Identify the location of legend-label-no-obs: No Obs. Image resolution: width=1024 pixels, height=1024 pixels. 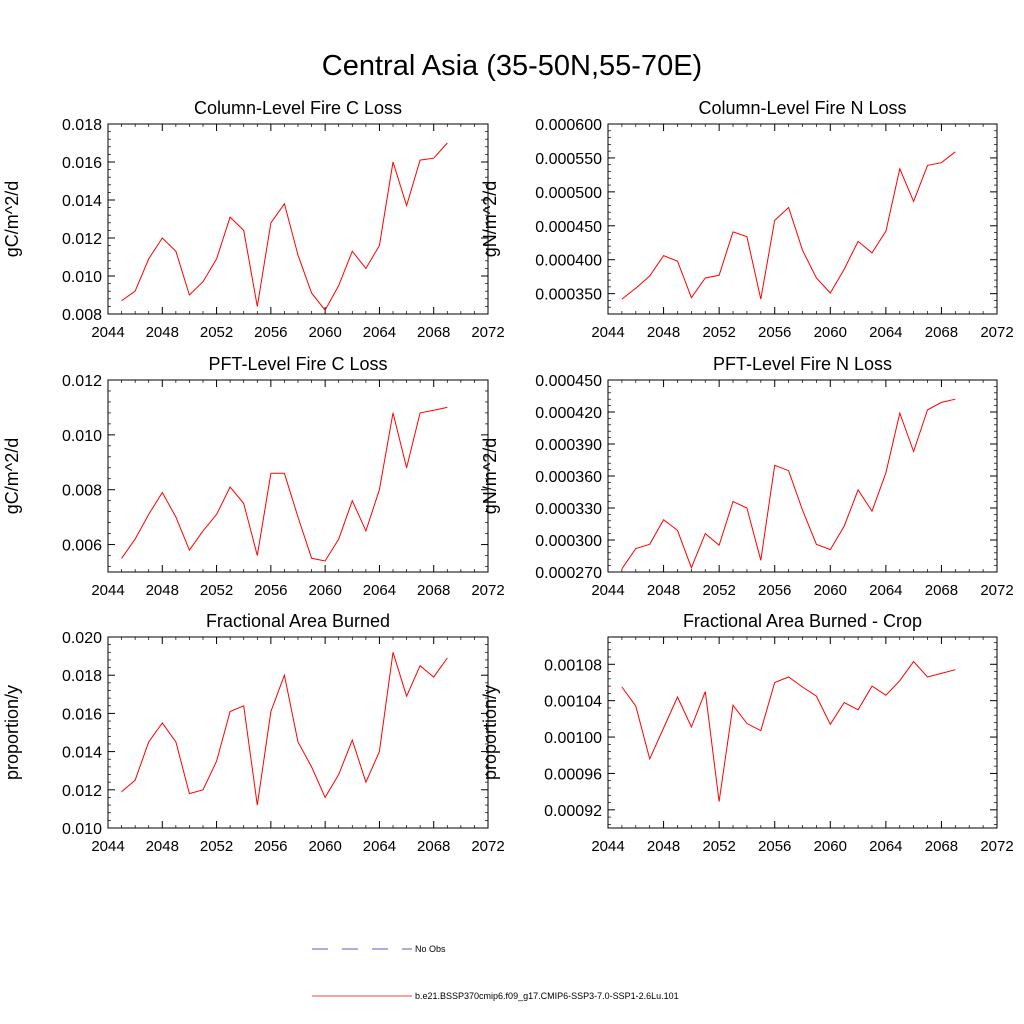
(430, 949).